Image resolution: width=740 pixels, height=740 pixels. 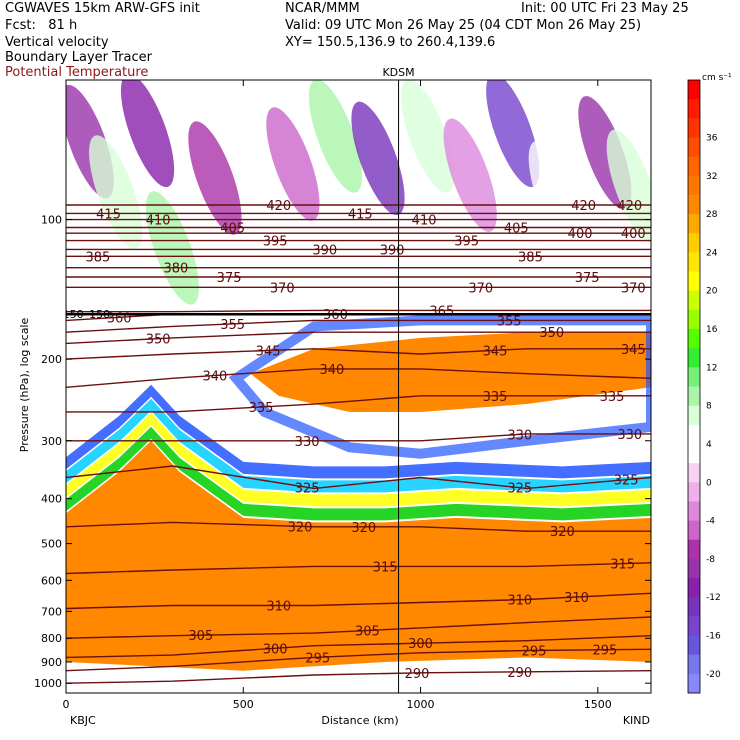 What do you see at coordinates (509, 321) in the screenshot?
I see `theta-355-label: 355` at bounding box center [509, 321].